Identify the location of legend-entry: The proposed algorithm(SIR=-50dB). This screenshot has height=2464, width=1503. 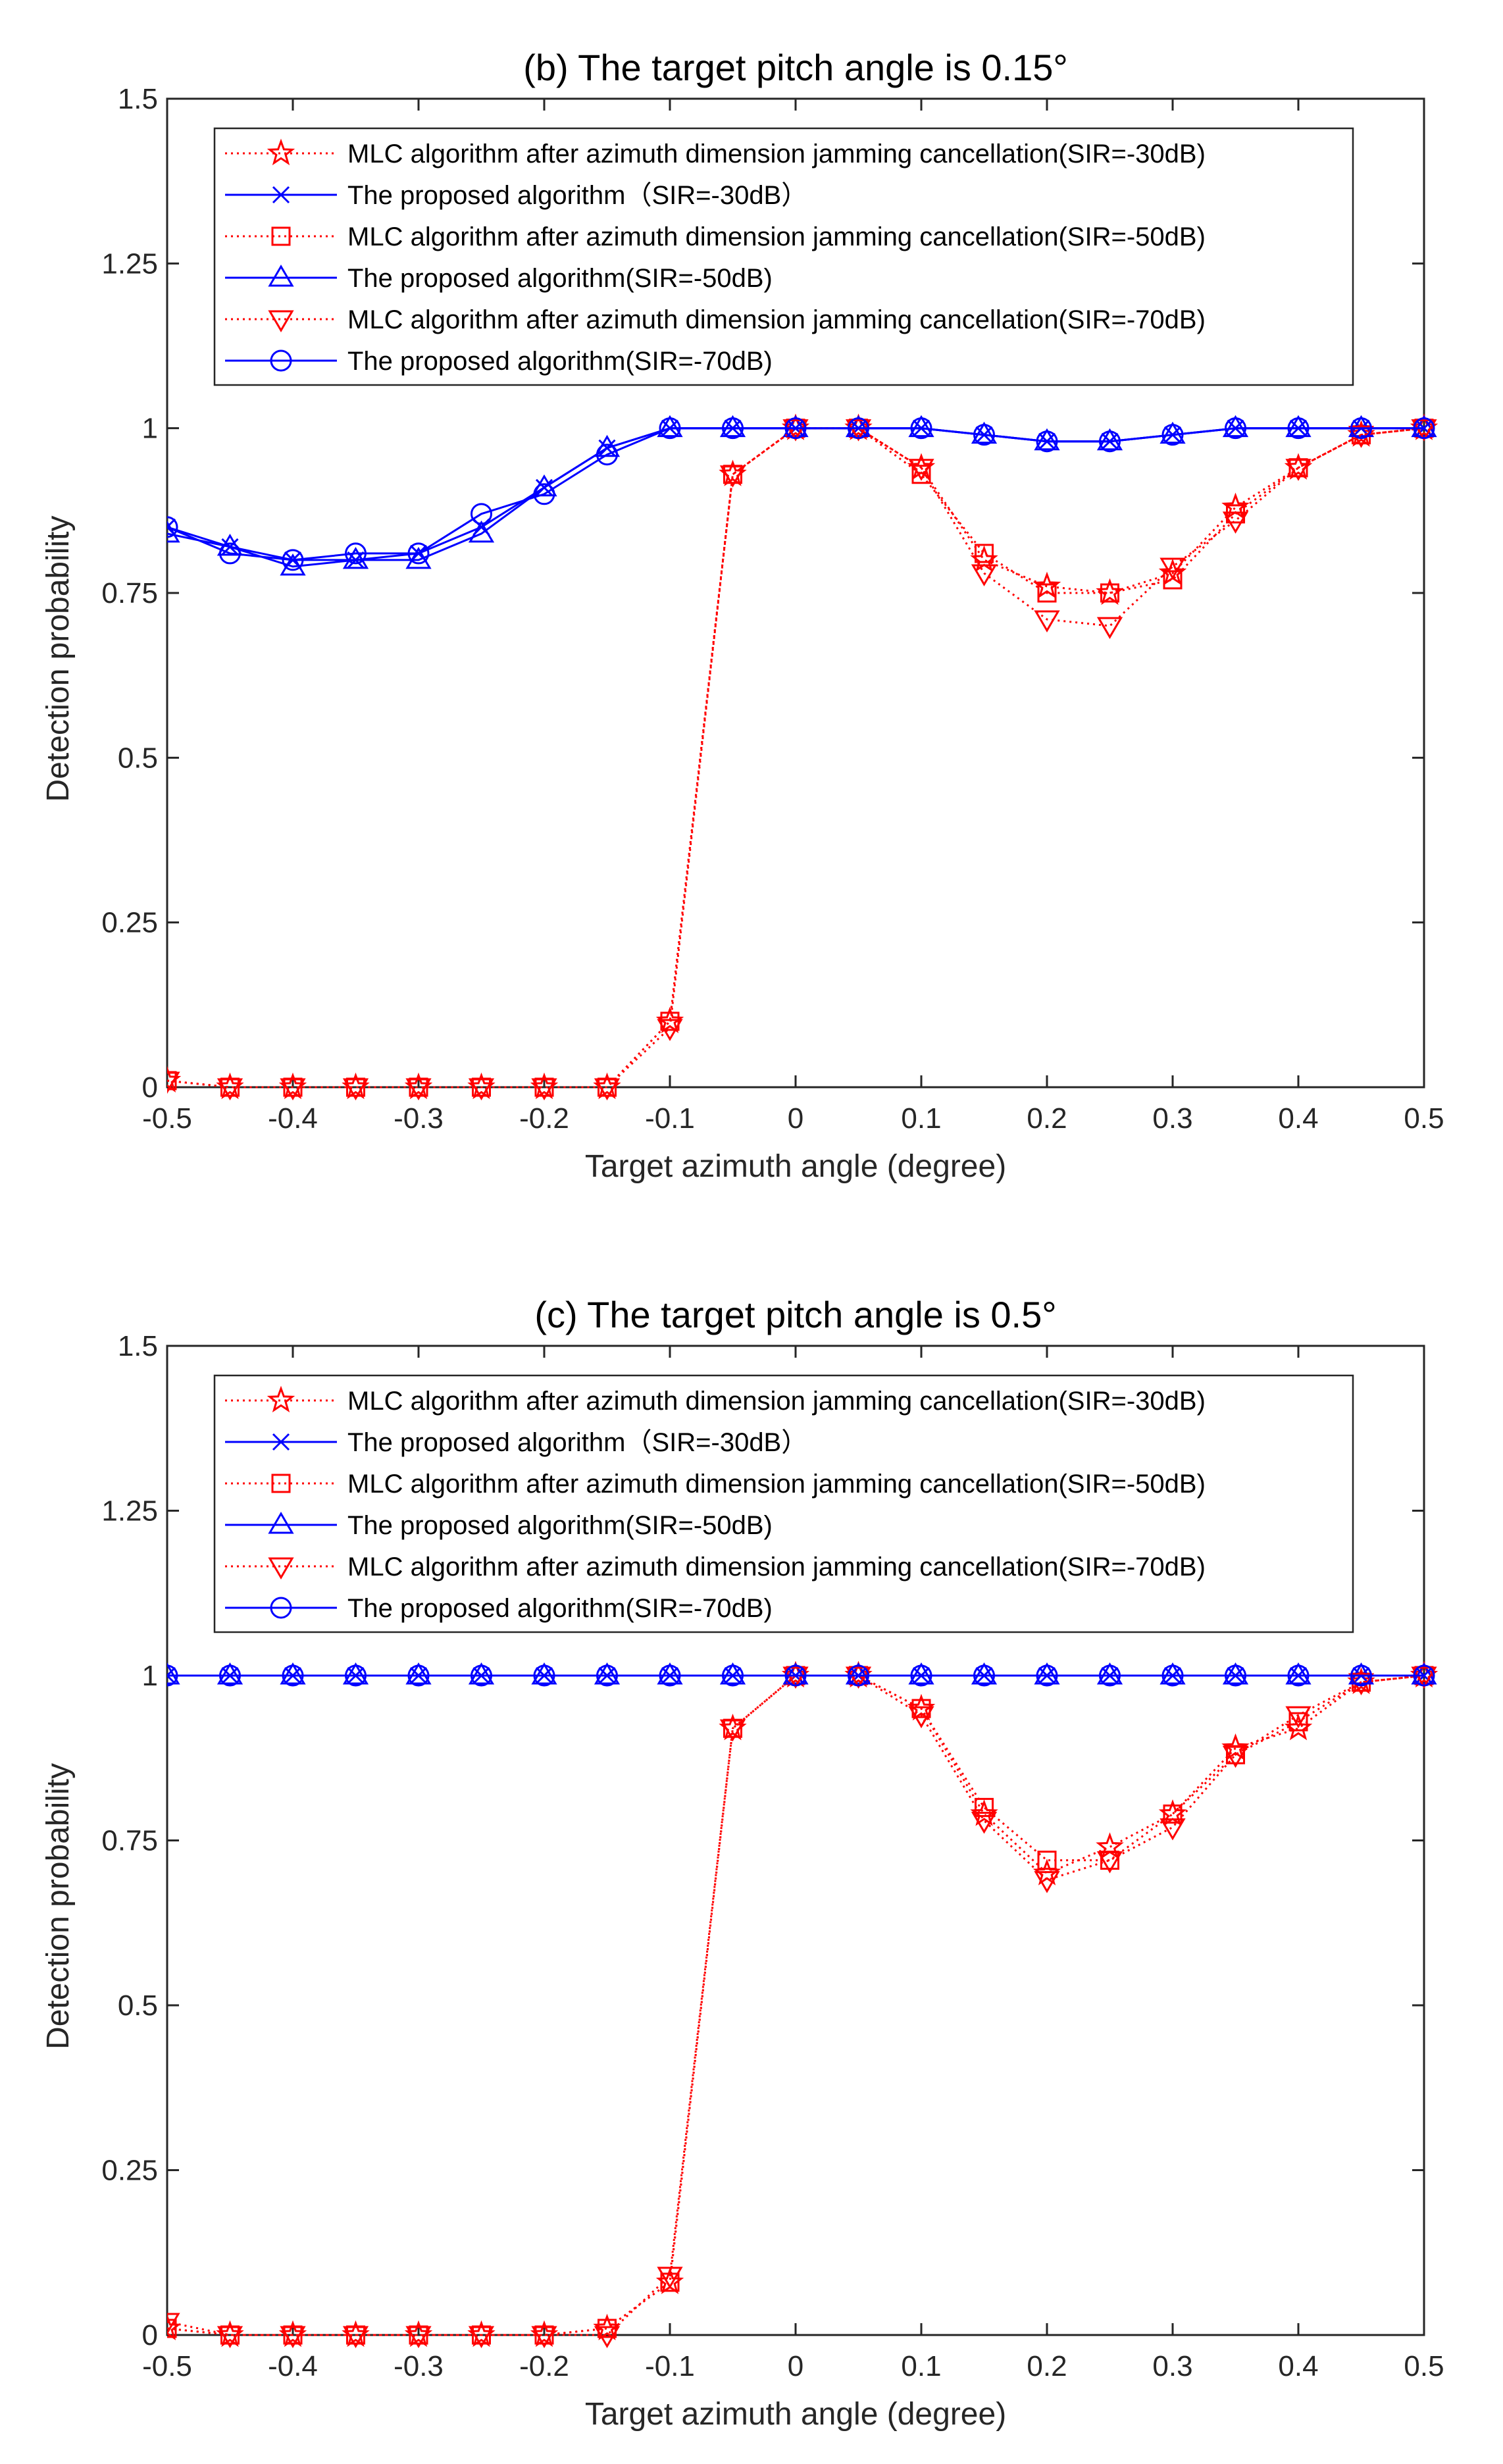
(560, 1525).